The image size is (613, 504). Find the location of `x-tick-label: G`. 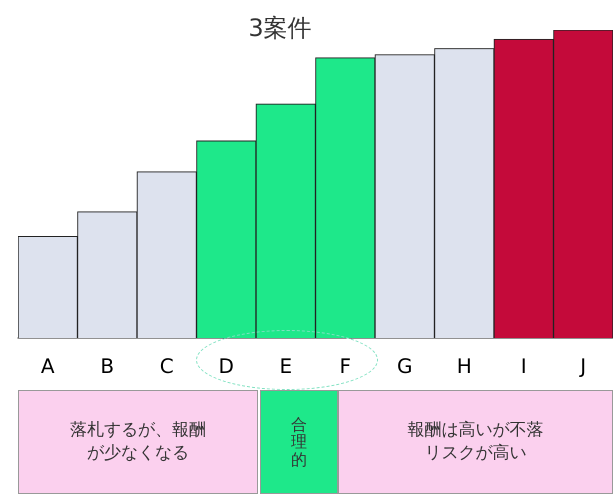

x-tick-label: G is located at coordinates (404, 366).